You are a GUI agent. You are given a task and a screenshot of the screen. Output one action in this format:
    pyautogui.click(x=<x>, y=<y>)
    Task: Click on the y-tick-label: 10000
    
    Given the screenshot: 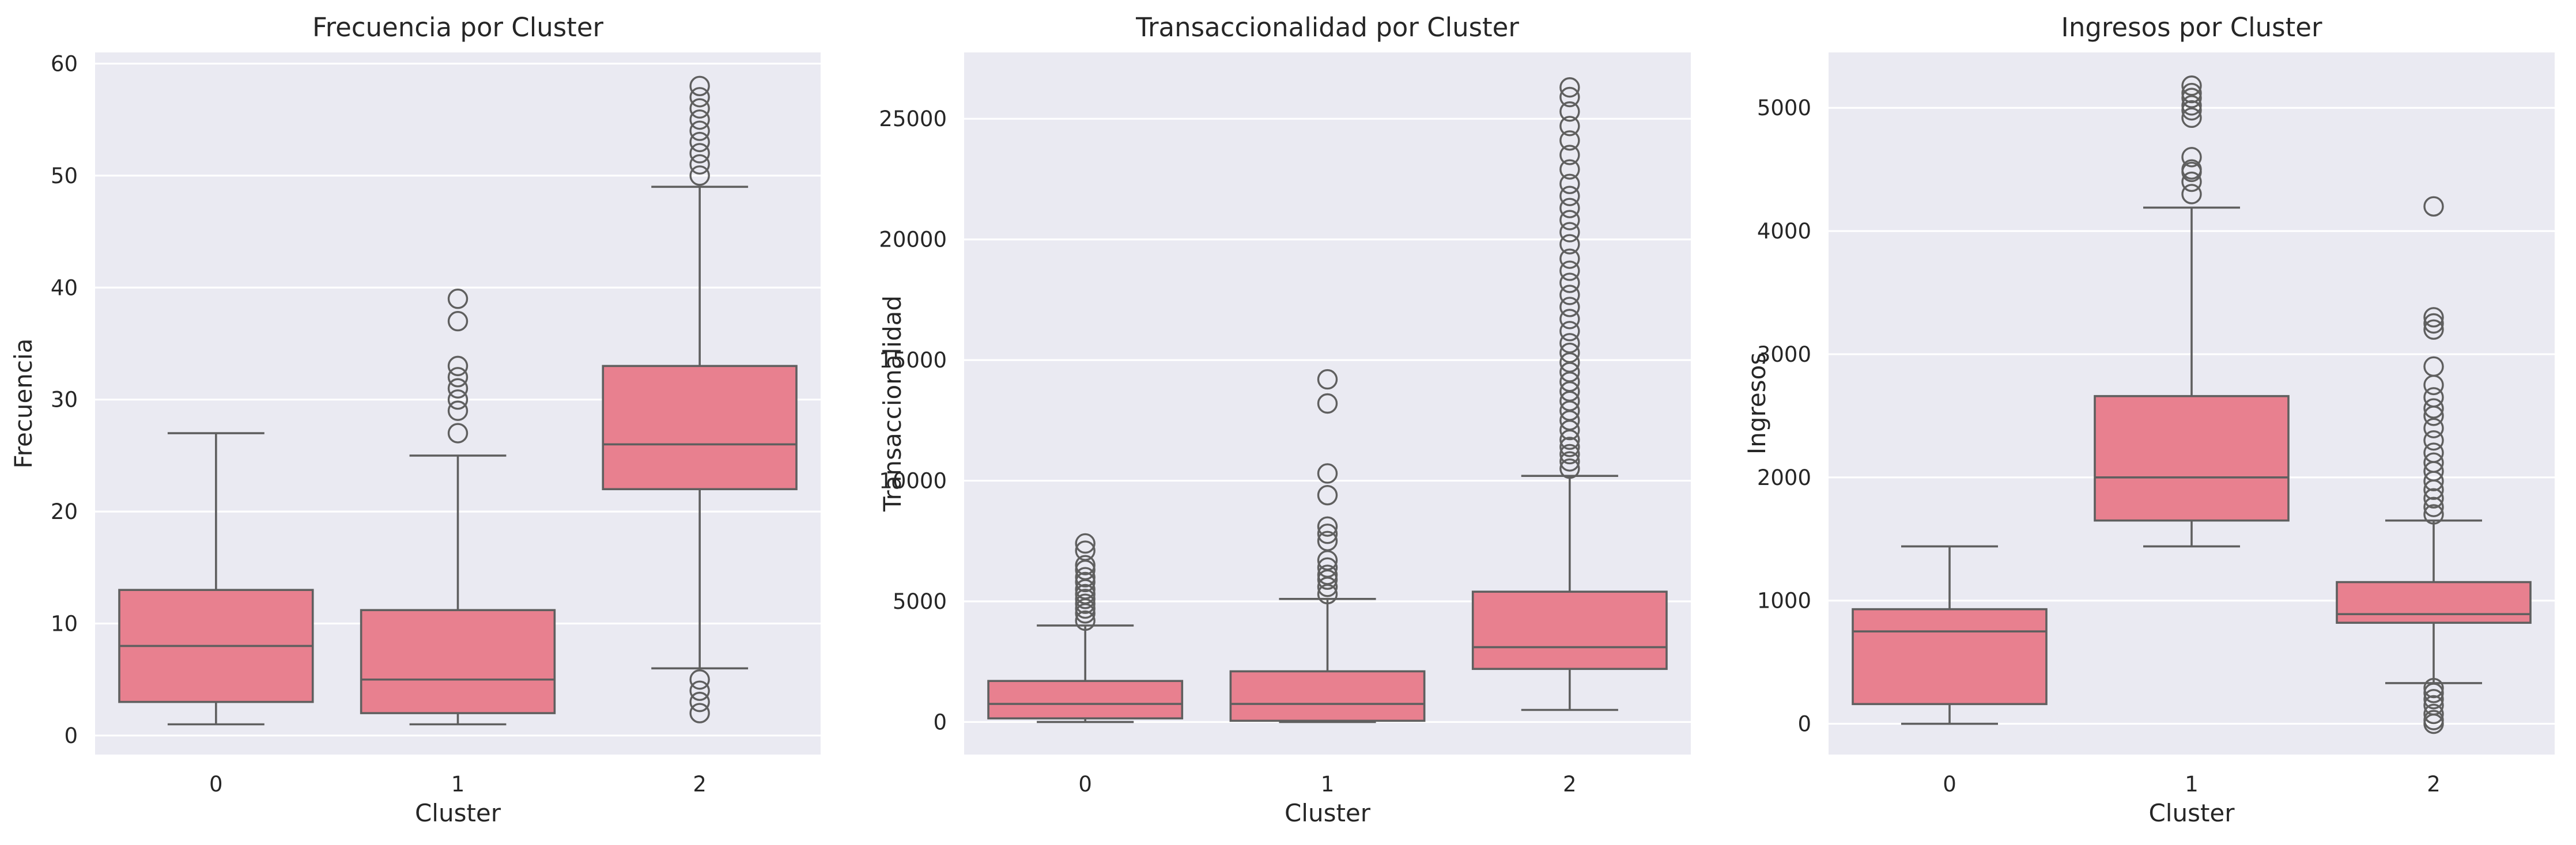 What is the action you would take?
    pyautogui.click(x=913, y=481)
    